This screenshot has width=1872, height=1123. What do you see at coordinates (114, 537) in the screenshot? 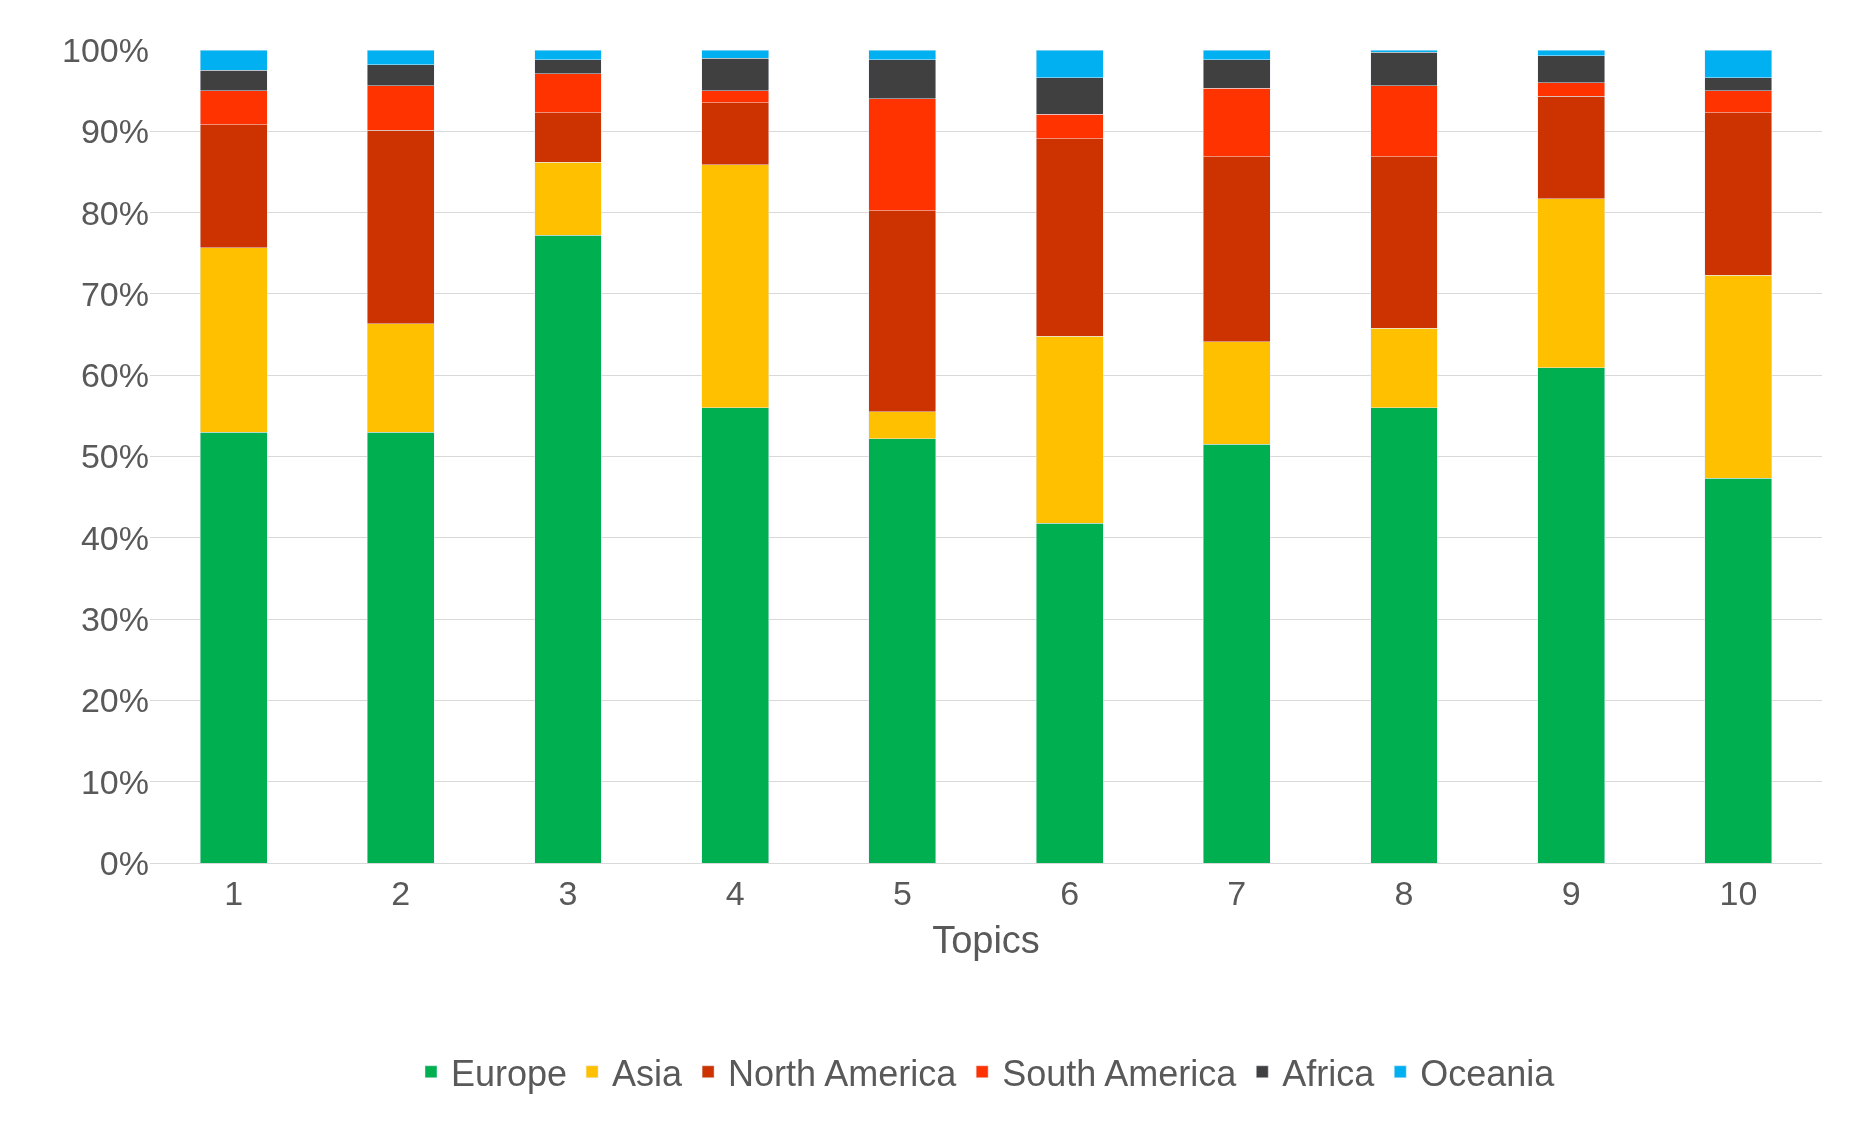
I see `y-tick-label: 40%` at bounding box center [114, 537].